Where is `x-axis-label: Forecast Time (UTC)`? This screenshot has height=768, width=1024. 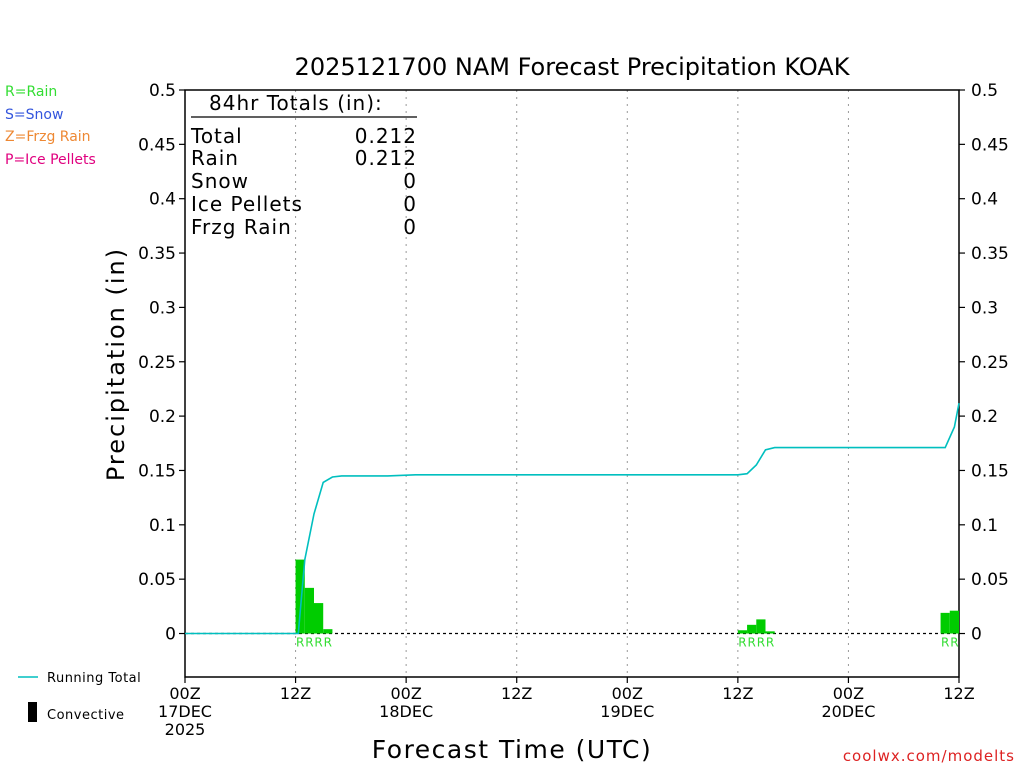
x-axis-label: Forecast Time (UTC) is located at coordinates (512, 749).